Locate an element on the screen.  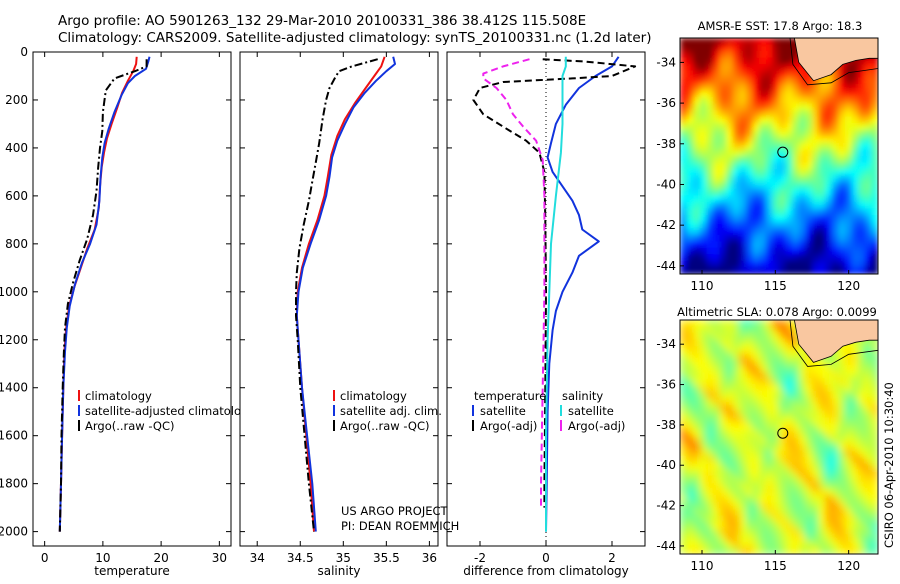
x-tick-label: 30 is located at coordinates (219, 558).